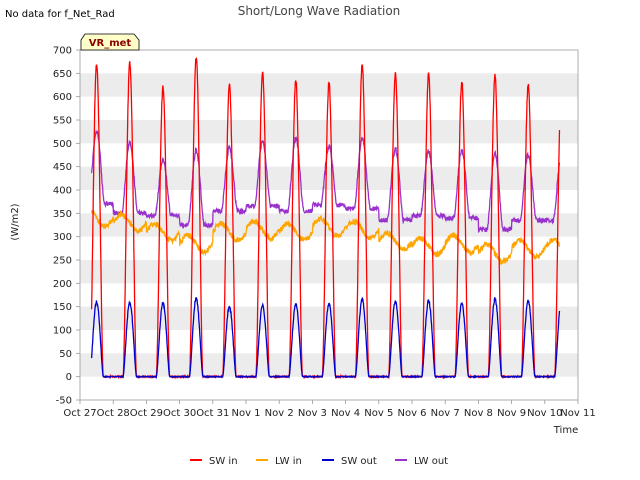  I want to click on y-tick-label: 400, so click(62, 191).